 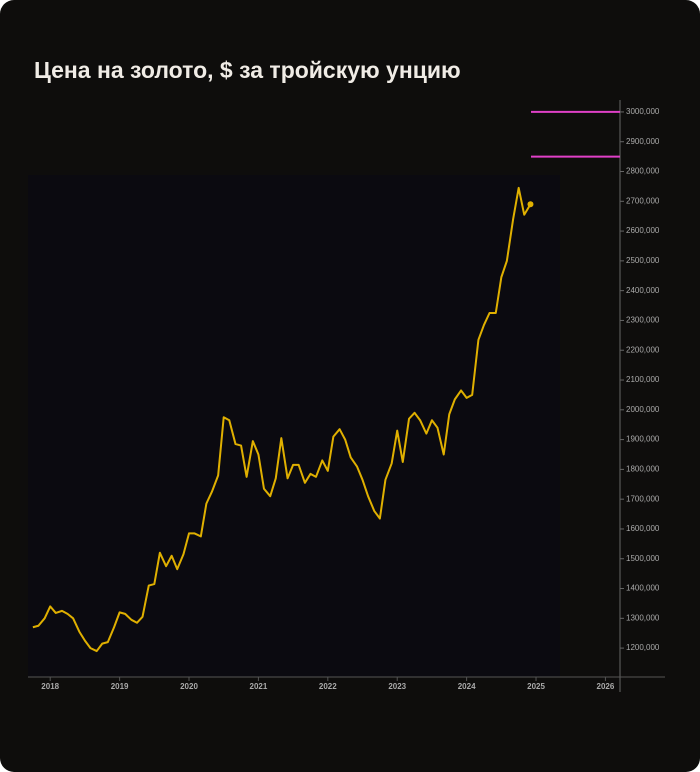 What do you see at coordinates (643, 558) in the screenshot?
I see `y-tick-label: 1500,000` at bounding box center [643, 558].